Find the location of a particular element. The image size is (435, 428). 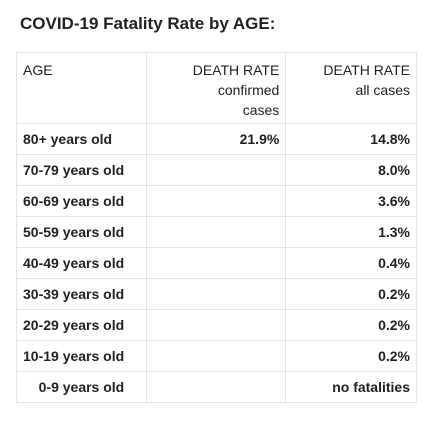

age-group-cell: 0-9 years old is located at coordinates (81, 387).